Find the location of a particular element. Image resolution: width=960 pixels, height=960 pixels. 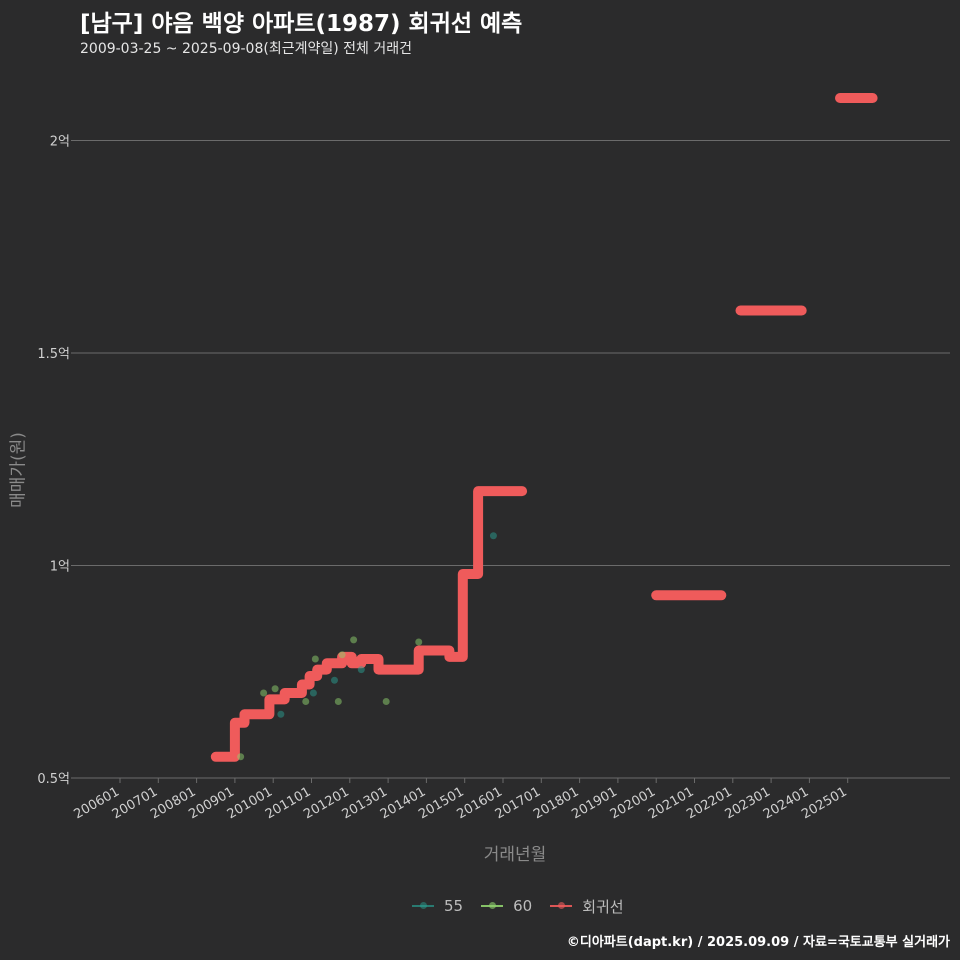

legend-item-regression: 회귀선 is located at coordinates (587, 906).